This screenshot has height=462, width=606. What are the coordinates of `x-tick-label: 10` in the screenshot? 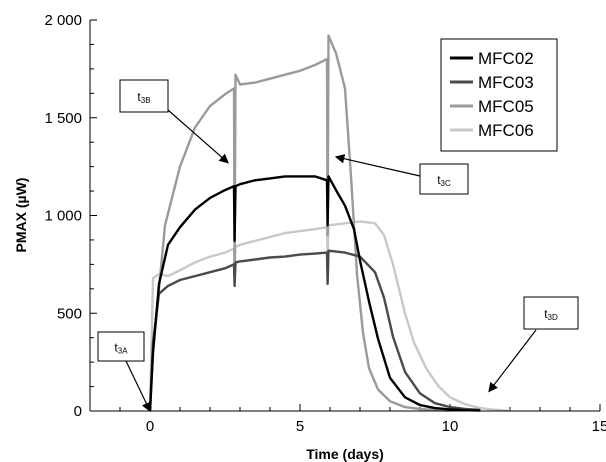 It's located at (450, 426).